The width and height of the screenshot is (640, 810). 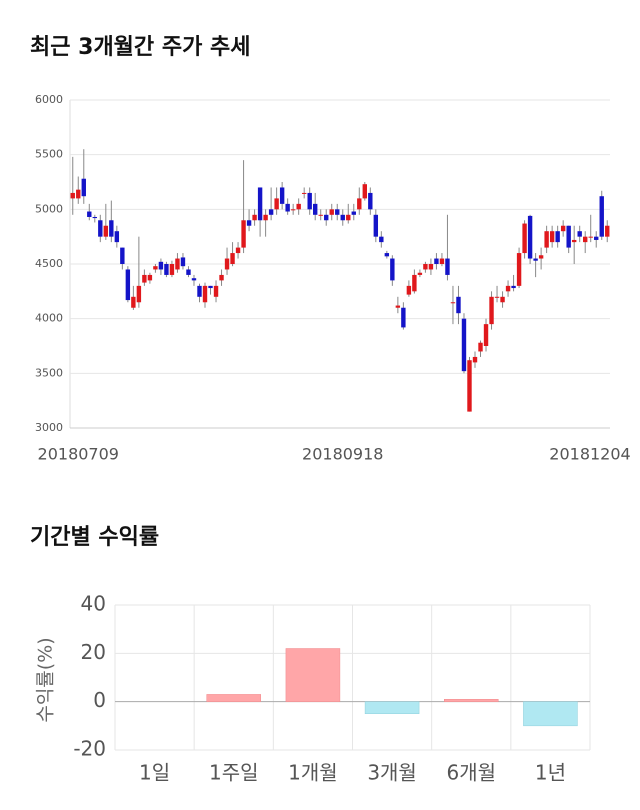 What do you see at coordinates (89, 749) in the screenshot?
I see `y-tick-label: -20` at bounding box center [89, 749].